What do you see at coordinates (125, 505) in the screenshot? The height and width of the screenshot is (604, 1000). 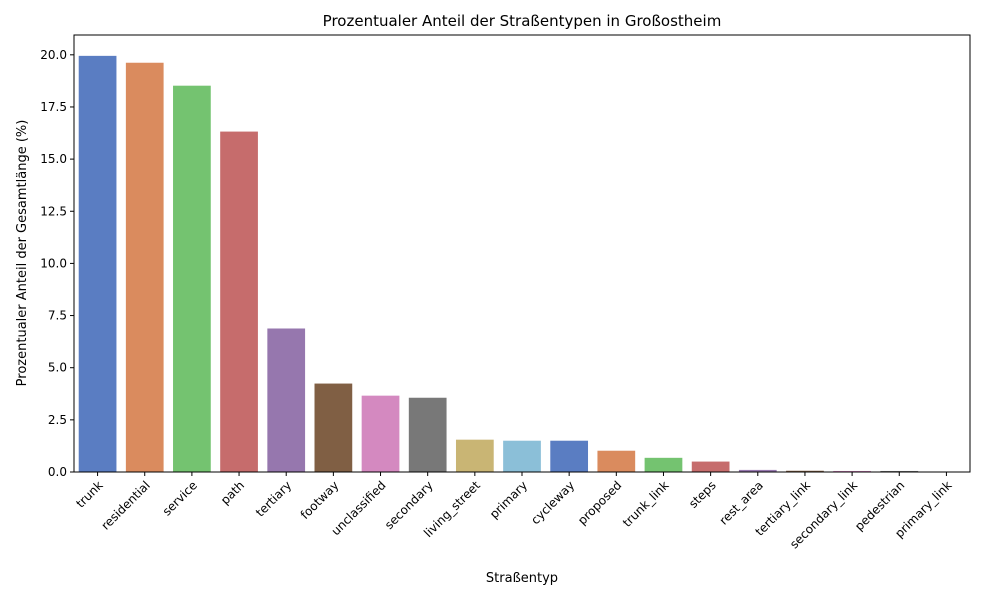 I see `x-tick-label: residential` at bounding box center [125, 505].